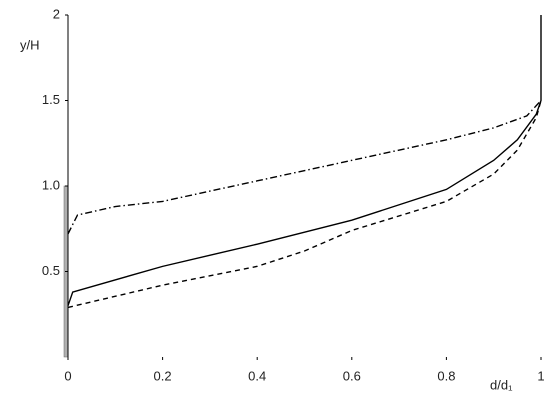 The image size is (550, 408). I want to click on x-tick-label: 1, so click(540, 375).